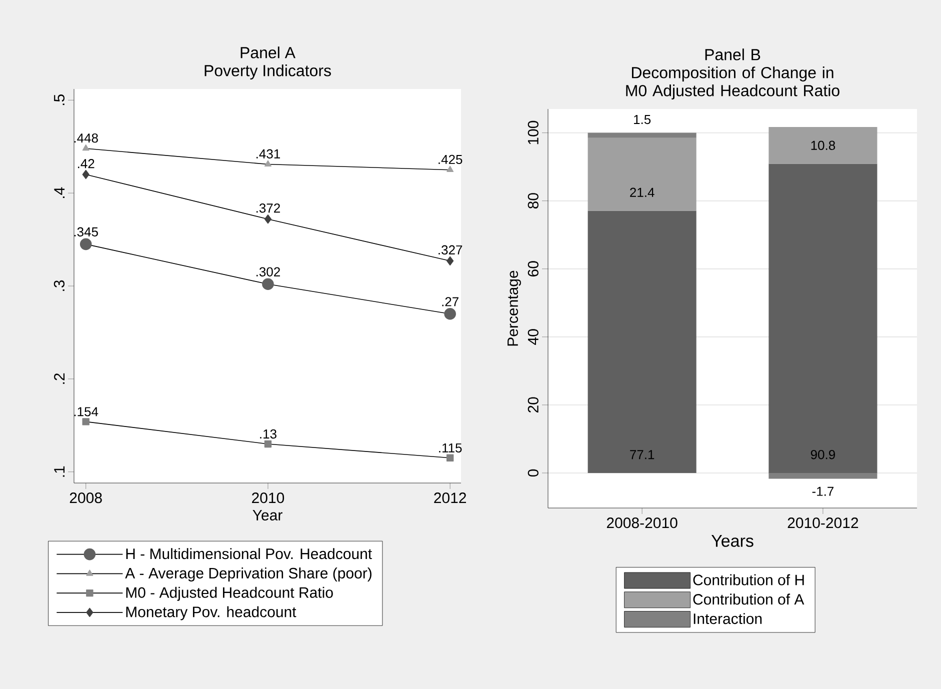 The width and height of the screenshot is (941, 689). Describe the element at coordinates (642, 119) in the screenshot. I see `data-label: 1.5` at that location.